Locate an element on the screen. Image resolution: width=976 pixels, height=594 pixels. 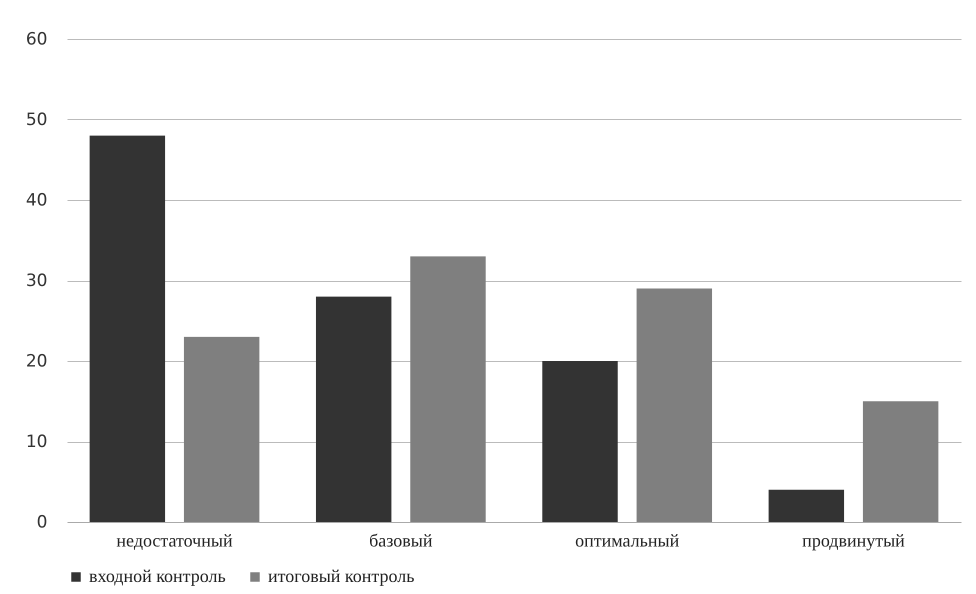
x-tick-label: оптимальный is located at coordinates (627, 540).